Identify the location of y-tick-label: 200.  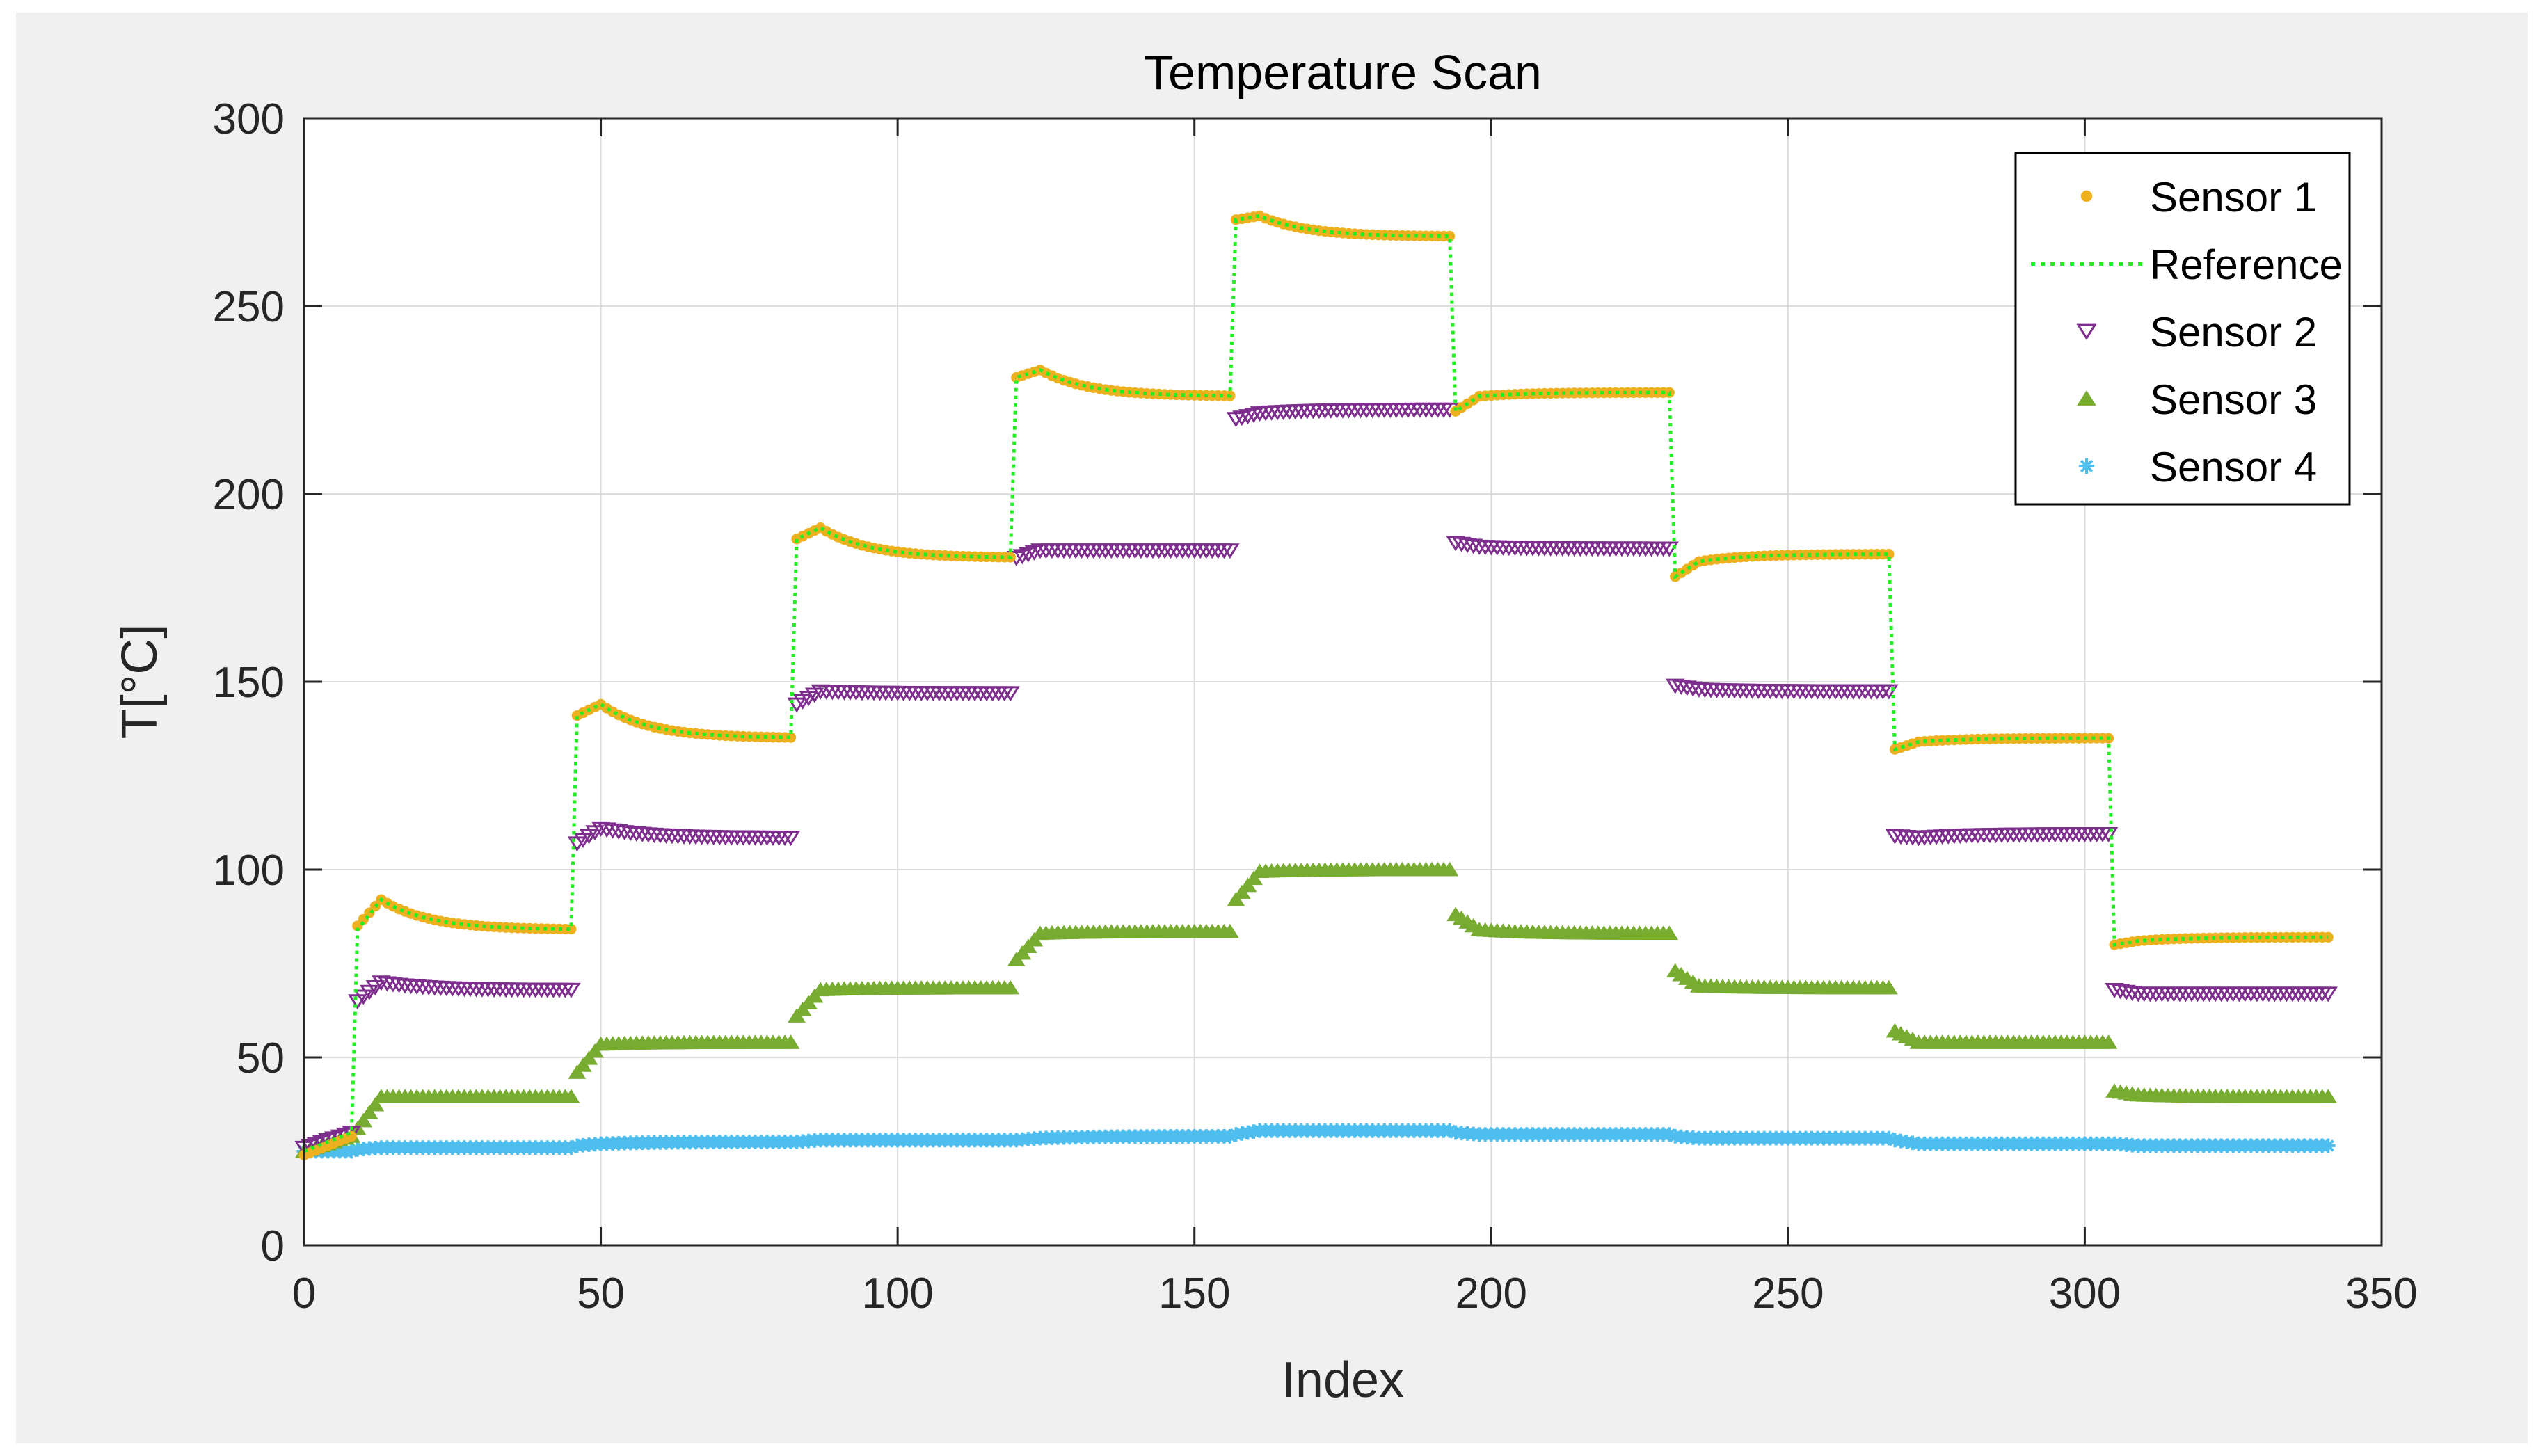
(249, 495).